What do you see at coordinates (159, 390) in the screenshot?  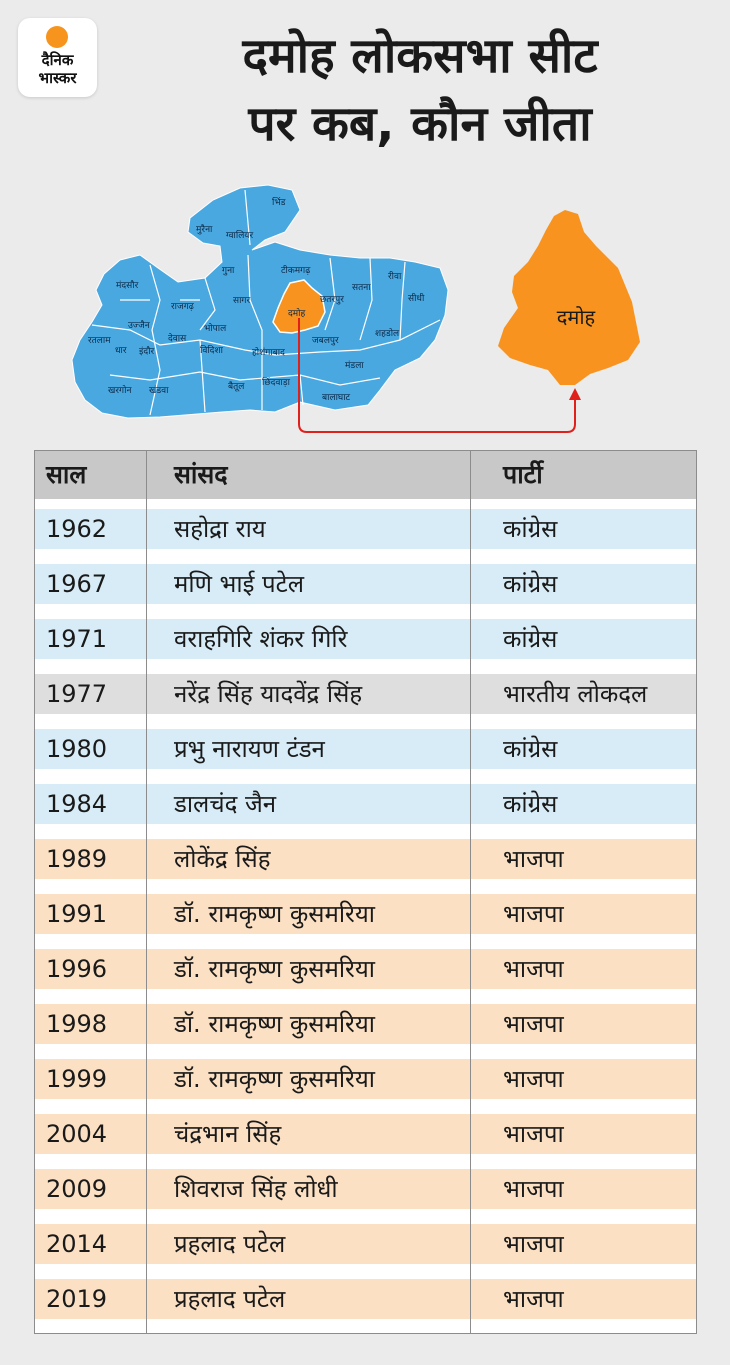 I see `district-label: खंडवा` at bounding box center [159, 390].